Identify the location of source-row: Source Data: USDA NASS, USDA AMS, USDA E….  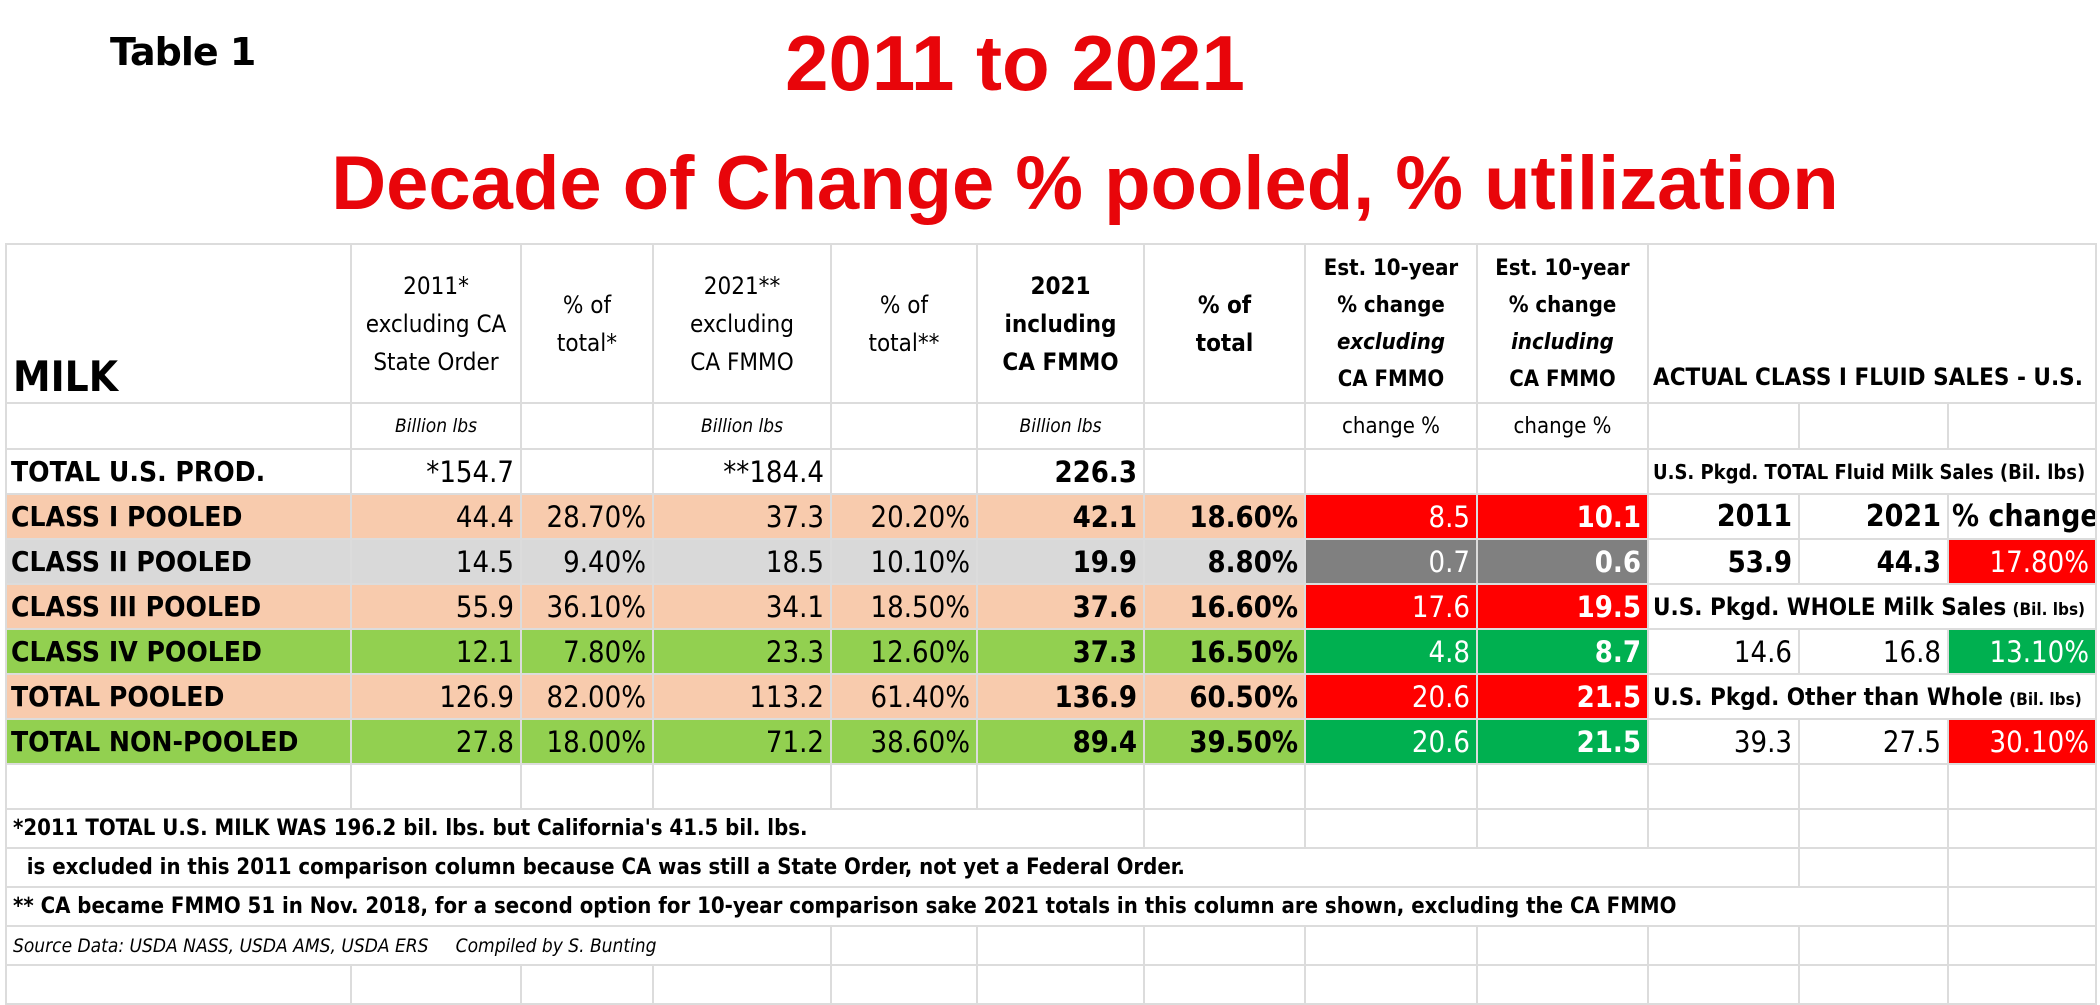
(1051, 945).